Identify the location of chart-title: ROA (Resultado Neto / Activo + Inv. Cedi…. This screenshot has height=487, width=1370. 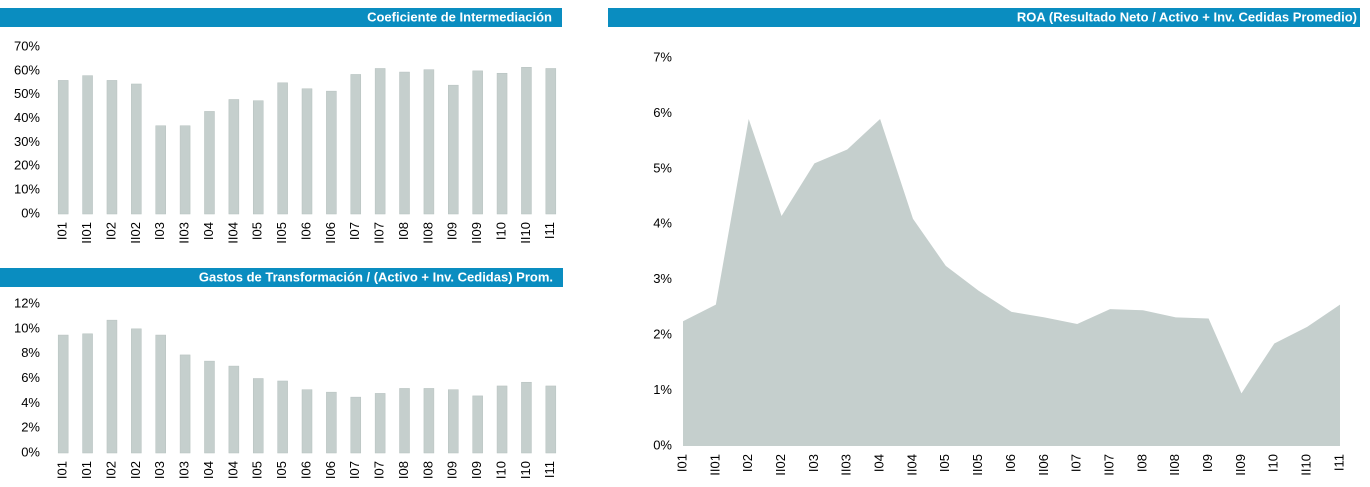
(1187, 16).